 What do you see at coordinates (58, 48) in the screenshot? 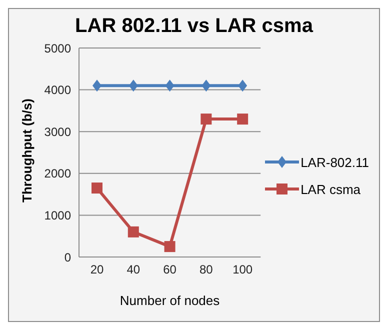
I see `y-tick-label: 5000` at bounding box center [58, 48].